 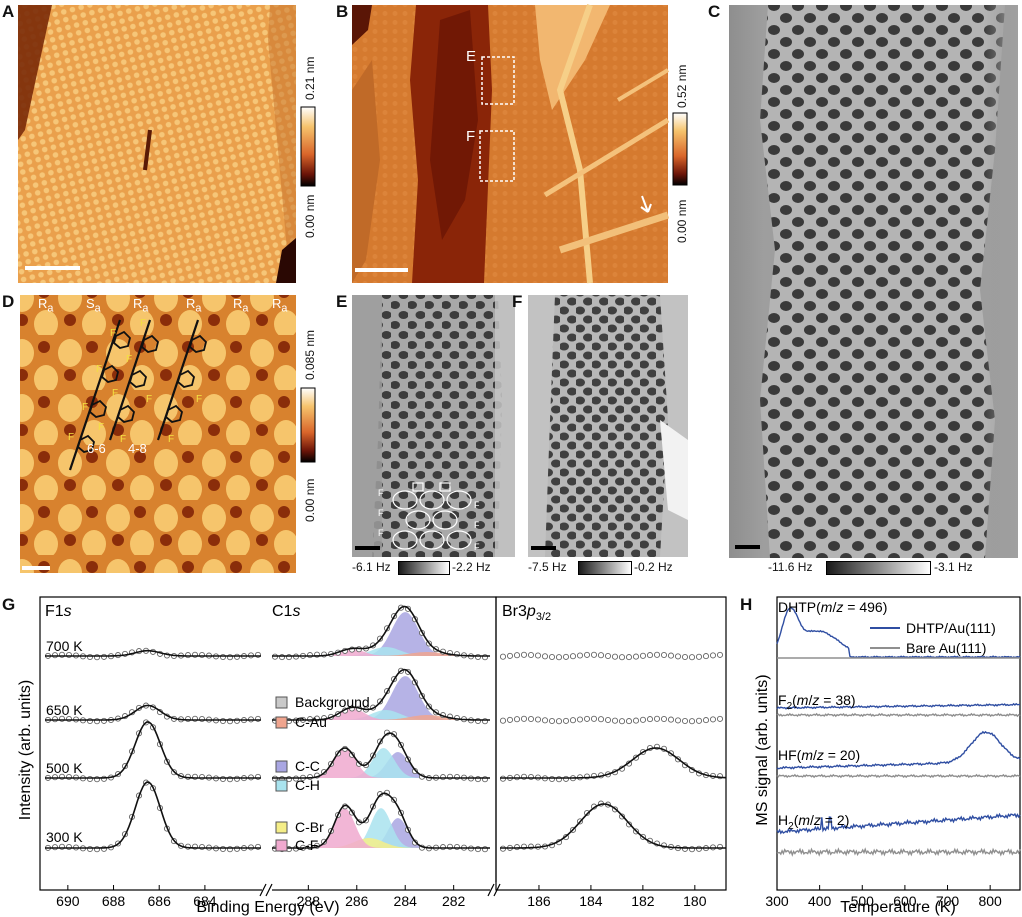 What do you see at coordinates (310, 354) in the screenshot?
I see `colorbar-d-top-label: 0.085 nm` at bounding box center [310, 354].